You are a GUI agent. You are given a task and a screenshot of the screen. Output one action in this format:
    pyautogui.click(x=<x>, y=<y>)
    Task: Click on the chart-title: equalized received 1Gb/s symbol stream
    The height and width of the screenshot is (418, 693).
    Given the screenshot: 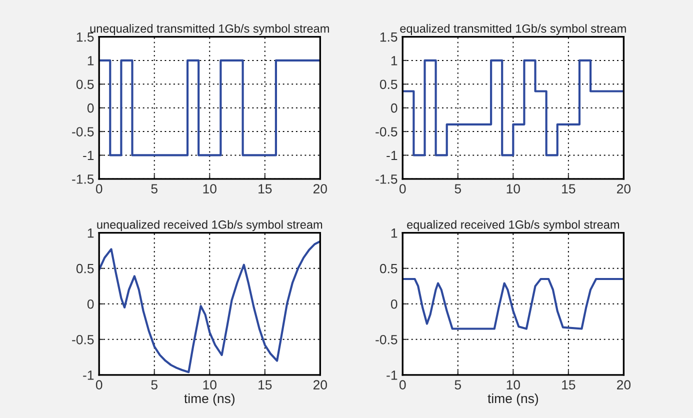 What is the action you would take?
    pyautogui.click(x=513, y=226)
    